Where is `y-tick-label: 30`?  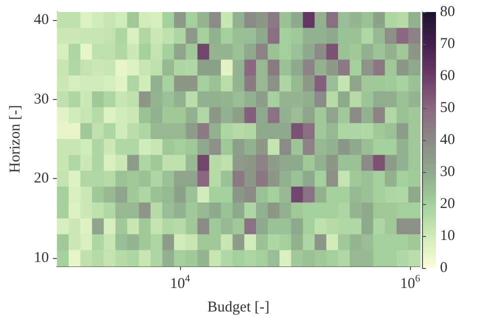 y-tick-label: 30 is located at coordinates (41, 99).